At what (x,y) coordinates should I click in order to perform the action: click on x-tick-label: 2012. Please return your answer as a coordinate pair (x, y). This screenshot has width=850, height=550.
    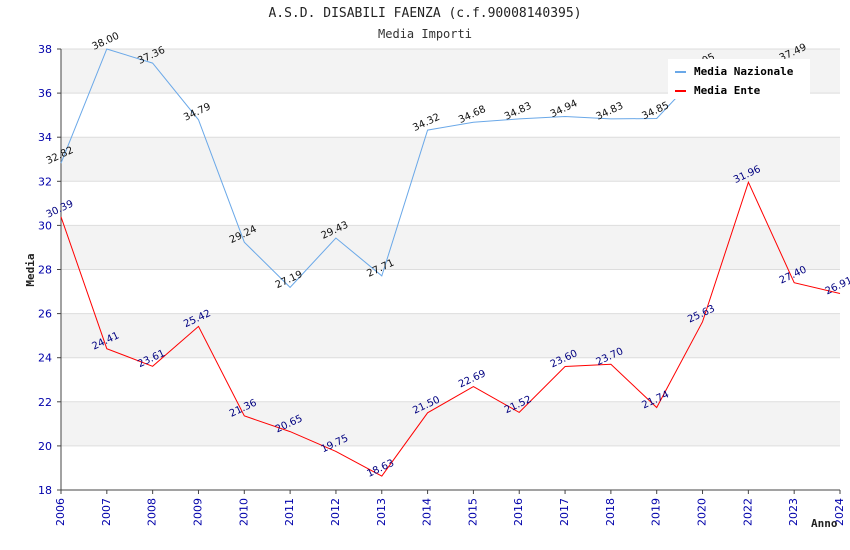
    Looking at the image, I should click on (335, 512).